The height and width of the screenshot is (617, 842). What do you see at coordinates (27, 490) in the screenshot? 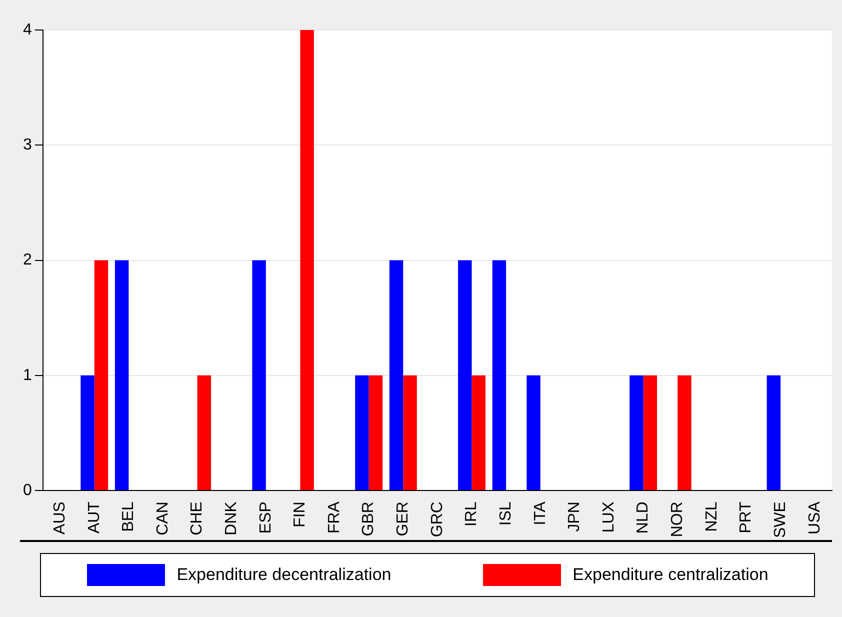
I see `y-tick-label: 0` at bounding box center [27, 490].